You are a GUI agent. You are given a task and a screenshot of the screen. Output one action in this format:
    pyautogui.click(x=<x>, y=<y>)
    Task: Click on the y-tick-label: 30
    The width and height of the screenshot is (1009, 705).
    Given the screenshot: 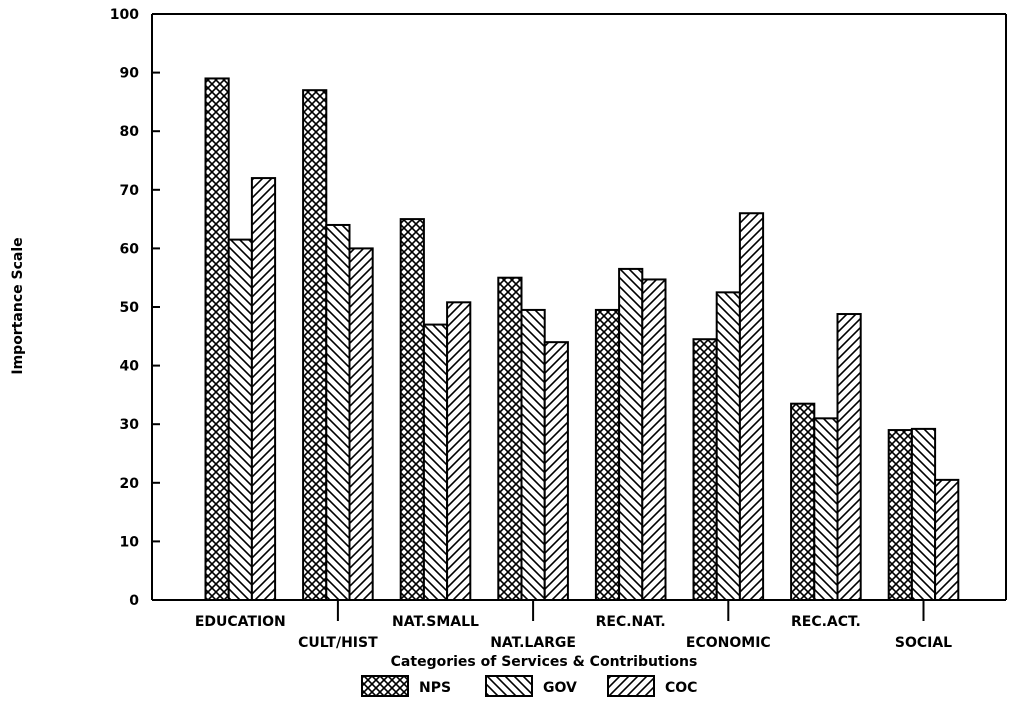 What is the action you would take?
    pyautogui.click(x=130, y=425)
    